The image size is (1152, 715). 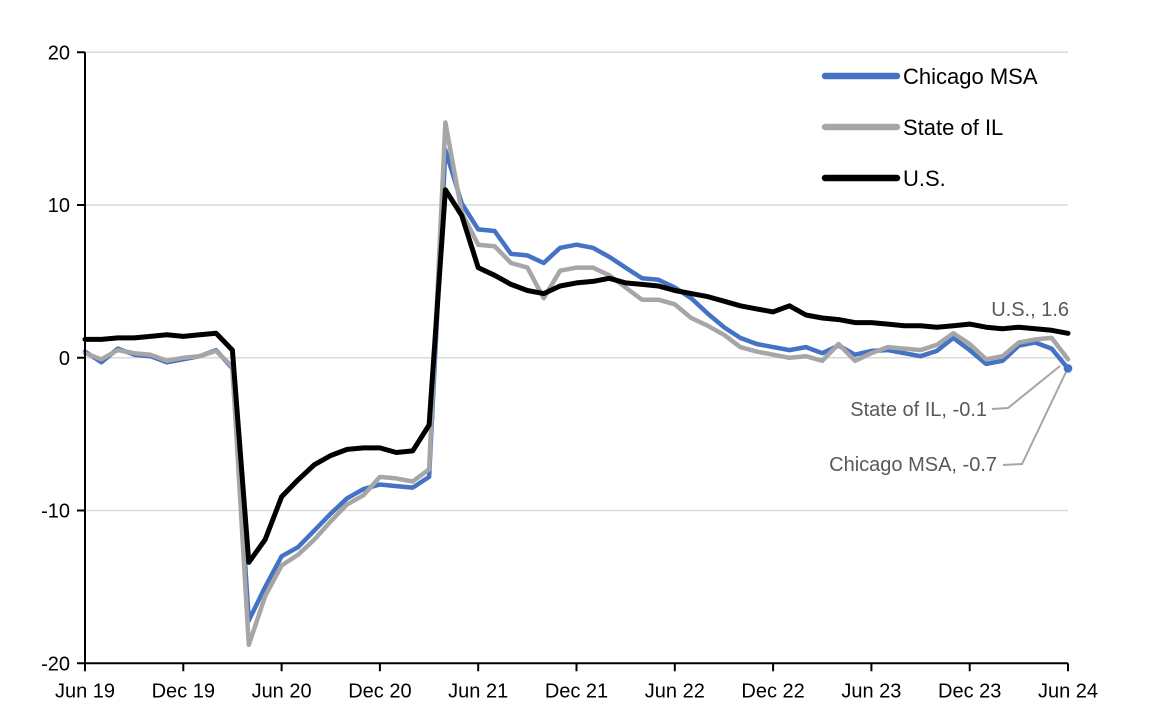 I want to click on annotation-leader-chicago-msa, so click(x=1034, y=418).